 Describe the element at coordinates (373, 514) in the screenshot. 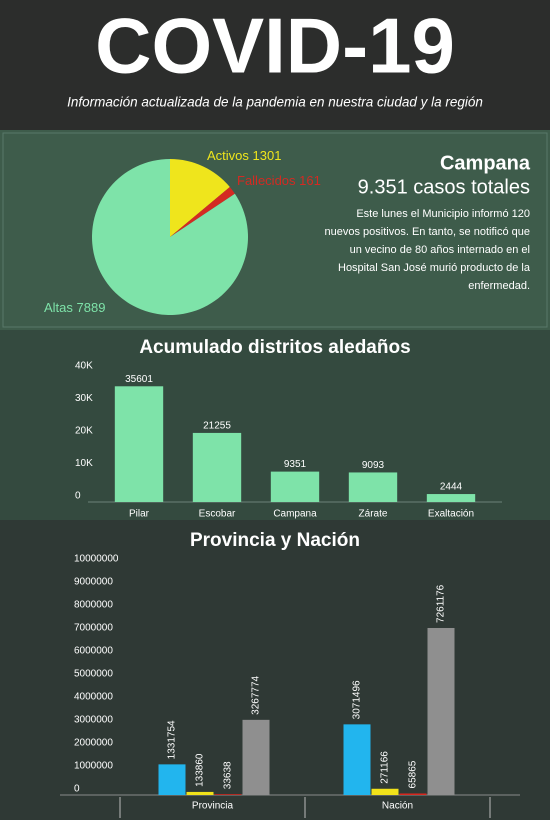

I see `x-tick-label: Zárate` at that location.